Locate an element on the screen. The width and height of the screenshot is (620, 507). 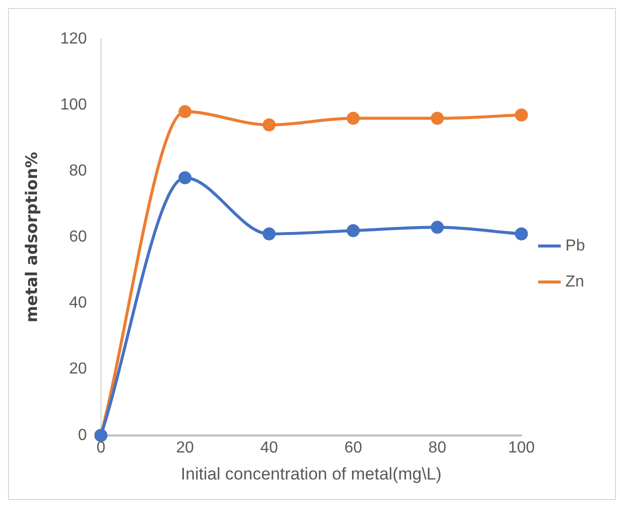
y-tick-label: 60 is located at coordinates (78, 237).